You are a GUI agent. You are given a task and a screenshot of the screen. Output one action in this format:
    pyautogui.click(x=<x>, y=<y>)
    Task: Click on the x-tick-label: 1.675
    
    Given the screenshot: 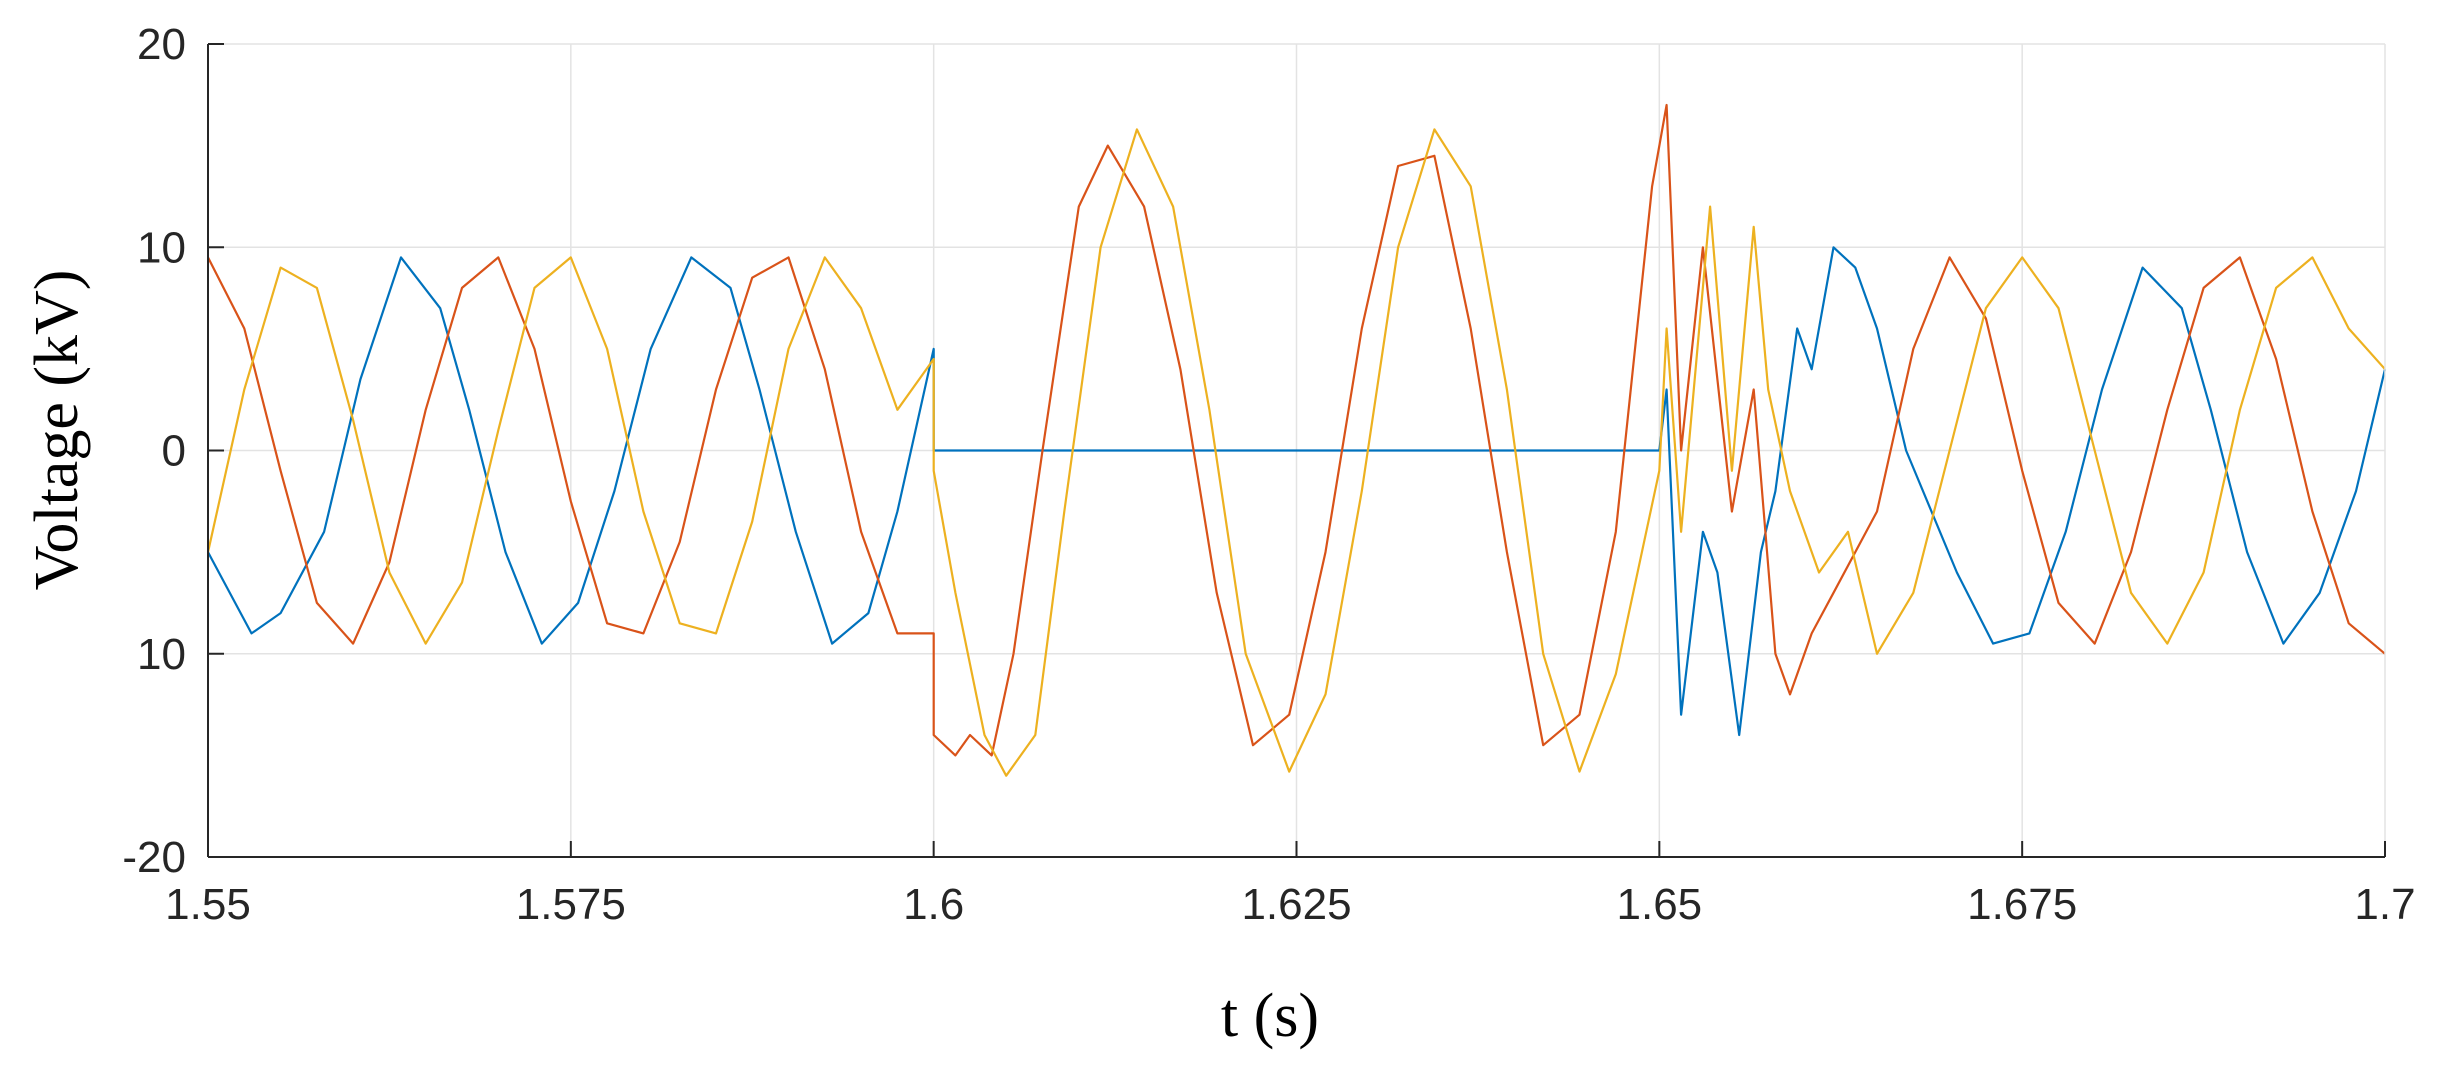 What is the action you would take?
    pyautogui.click(x=2022, y=904)
    